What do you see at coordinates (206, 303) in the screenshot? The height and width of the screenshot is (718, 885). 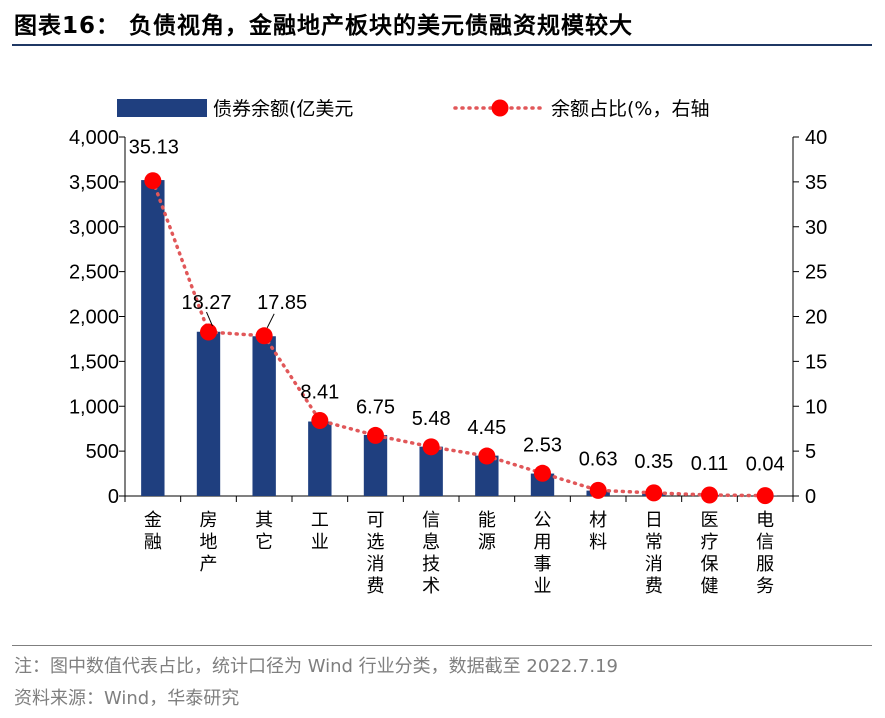 I see `data-label-2: 18.27` at bounding box center [206, 303].